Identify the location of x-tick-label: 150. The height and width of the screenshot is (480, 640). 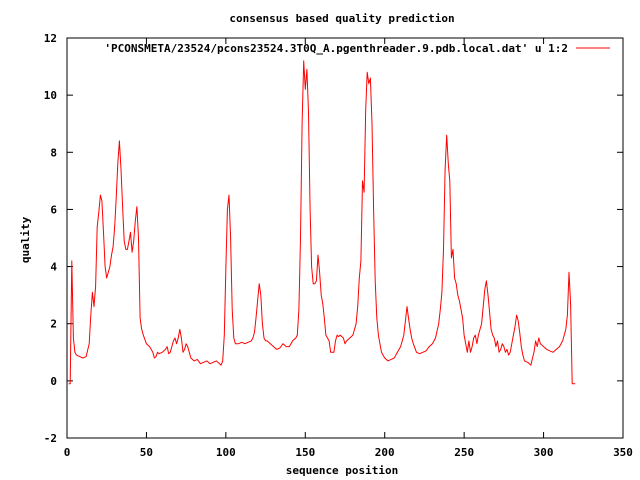
(305, 452).